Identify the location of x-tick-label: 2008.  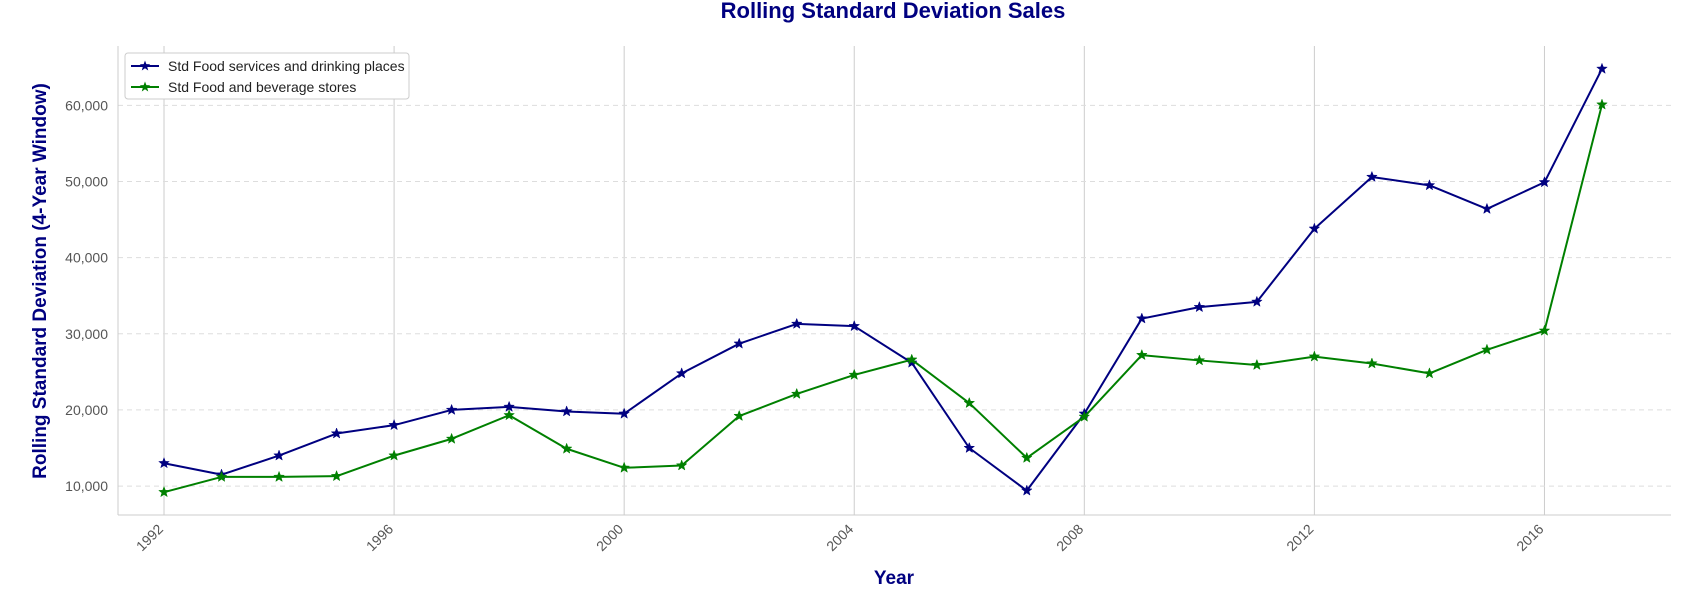
(1069, 537).